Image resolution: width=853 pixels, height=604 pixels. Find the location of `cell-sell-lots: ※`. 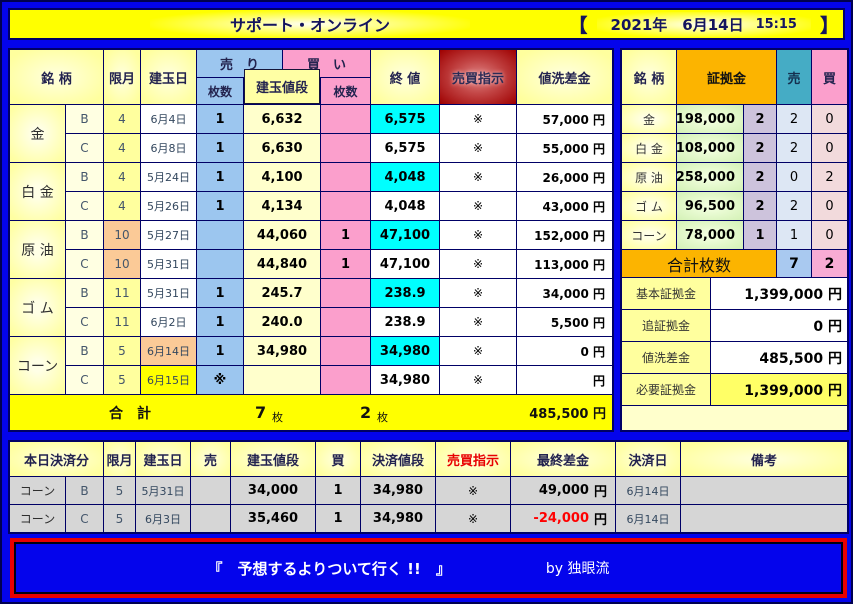

cell-sell-lots: ※ is located at coordinates (220, 380).